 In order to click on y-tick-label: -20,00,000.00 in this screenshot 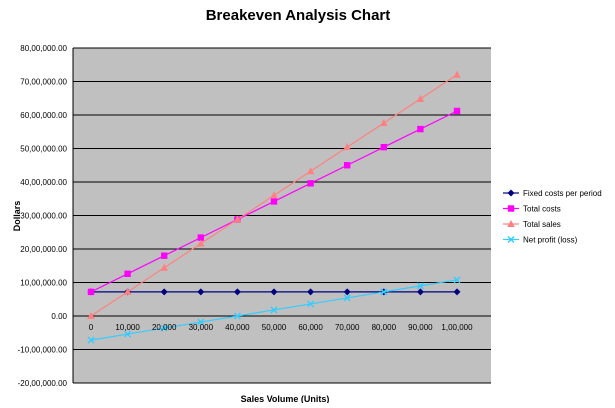, I will do `click(43, 383)`.